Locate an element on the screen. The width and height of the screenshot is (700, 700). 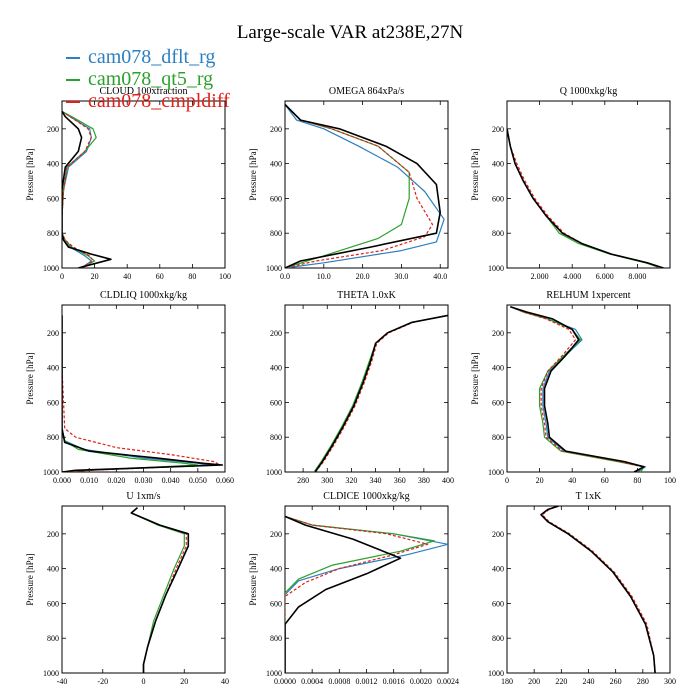
panel-title: CLDICE 1000xkg/kg is located at coordinates (366, 496).